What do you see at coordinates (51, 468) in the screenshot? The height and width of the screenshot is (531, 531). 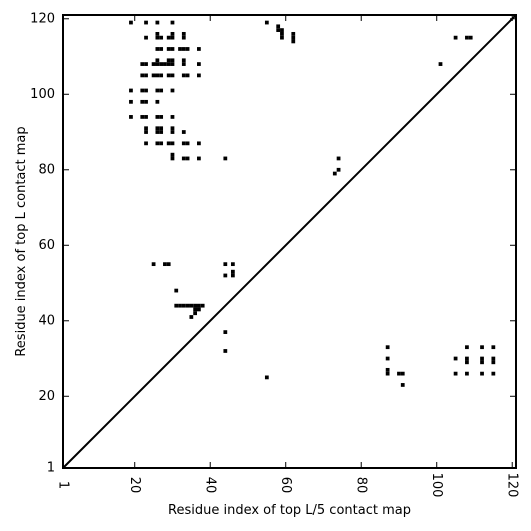 I see `y-tick-label: 1` at bounding box center [51, 468].